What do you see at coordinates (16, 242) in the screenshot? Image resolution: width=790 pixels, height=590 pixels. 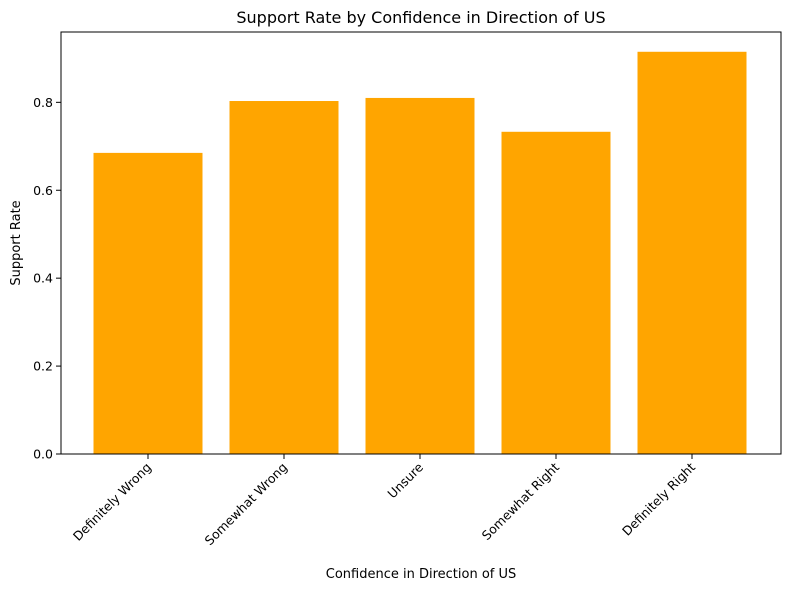 I see `y-axis-label: Support Rate` at bounding box center [16, 242].